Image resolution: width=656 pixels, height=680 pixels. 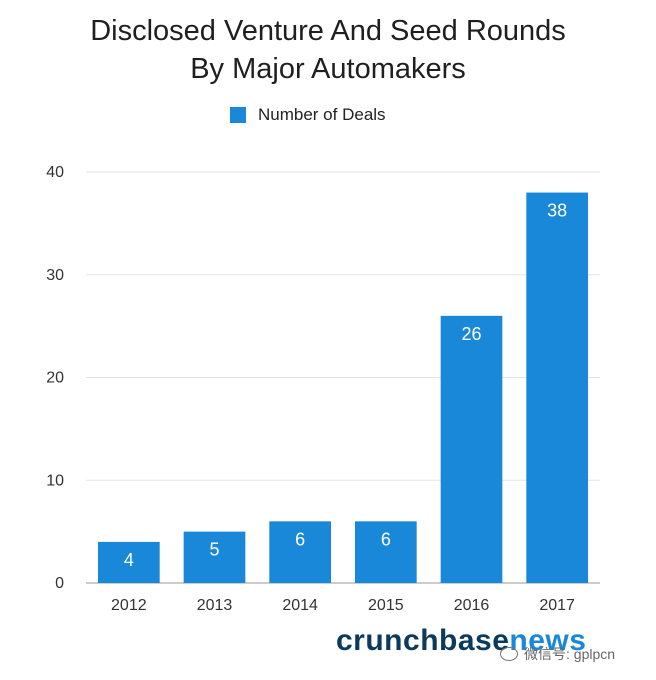 I want to click on chart-title-line-1: Disclosed Venture And Seed Rounds, so click(x=328, y=31).